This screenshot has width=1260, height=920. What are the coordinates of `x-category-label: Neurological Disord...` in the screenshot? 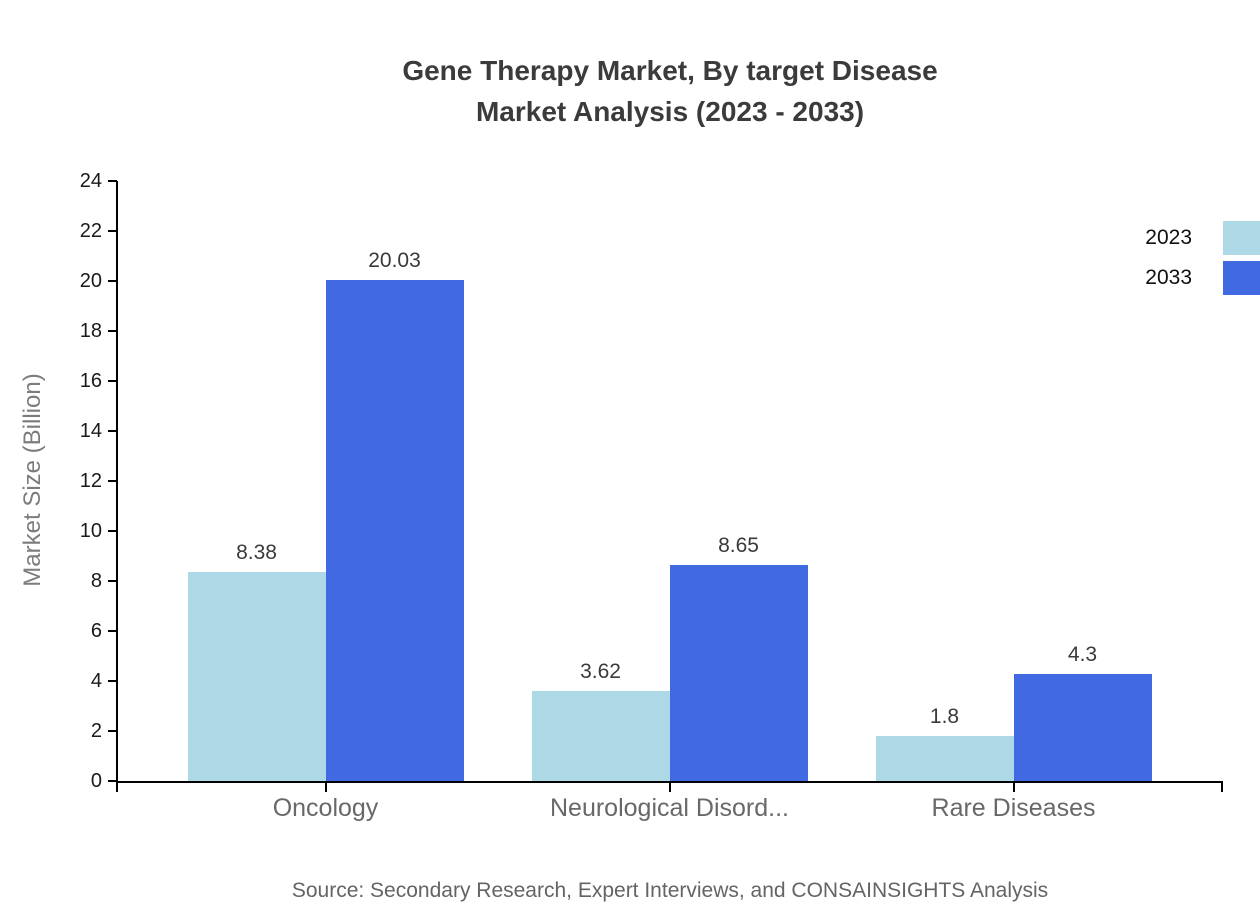 It's located at (669, 808).